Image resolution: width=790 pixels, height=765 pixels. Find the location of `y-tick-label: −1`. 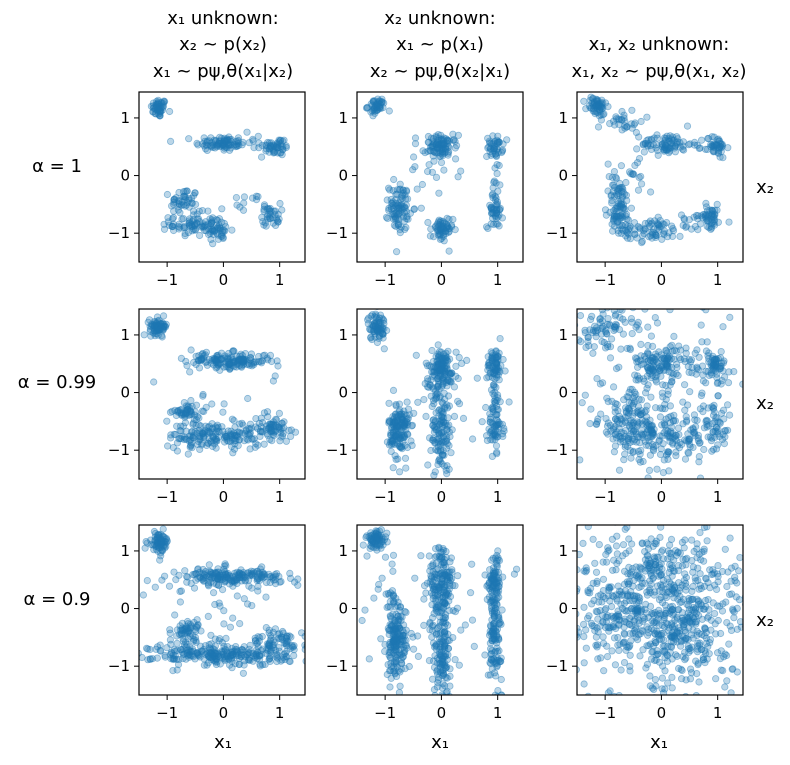

y-tick-label: −1 is located at coordinates (119, 666).